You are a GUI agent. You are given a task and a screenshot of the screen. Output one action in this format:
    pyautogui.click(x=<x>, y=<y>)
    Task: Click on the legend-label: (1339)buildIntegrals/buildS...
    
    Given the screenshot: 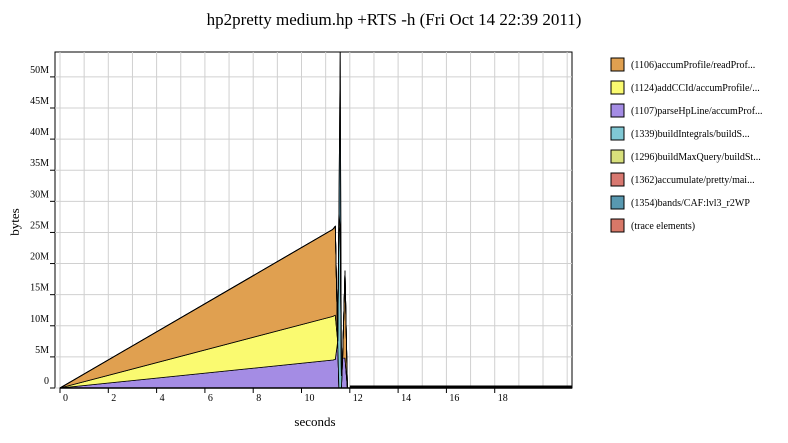 What is the action you would take?
    pyautogui.click(x=690, y=134)
    